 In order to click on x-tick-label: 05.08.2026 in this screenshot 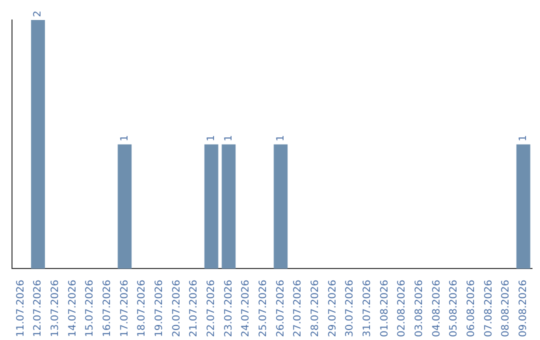, I will do `click(454, 309)`.